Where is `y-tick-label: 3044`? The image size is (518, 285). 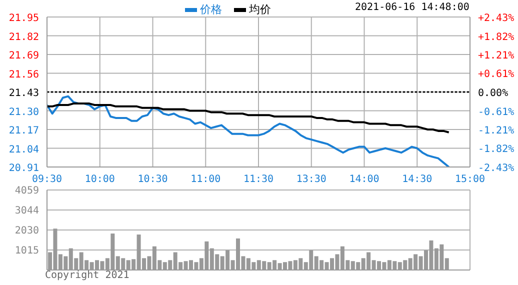 y-tick-label: 3044 is located at coordinates (26, 211).